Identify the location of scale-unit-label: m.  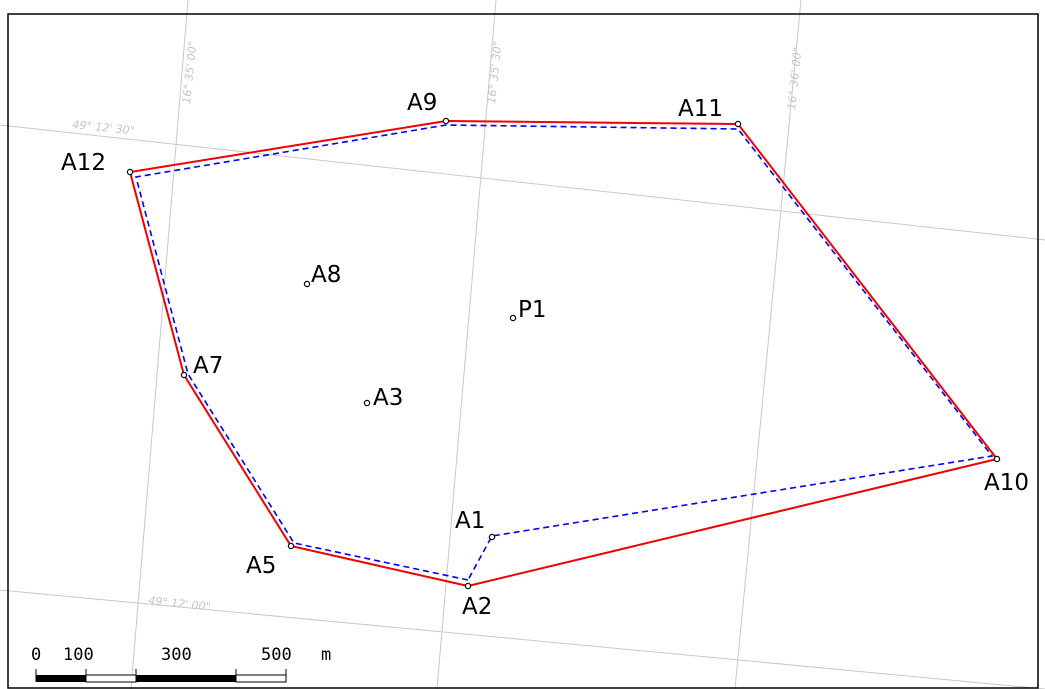
(326, 655).